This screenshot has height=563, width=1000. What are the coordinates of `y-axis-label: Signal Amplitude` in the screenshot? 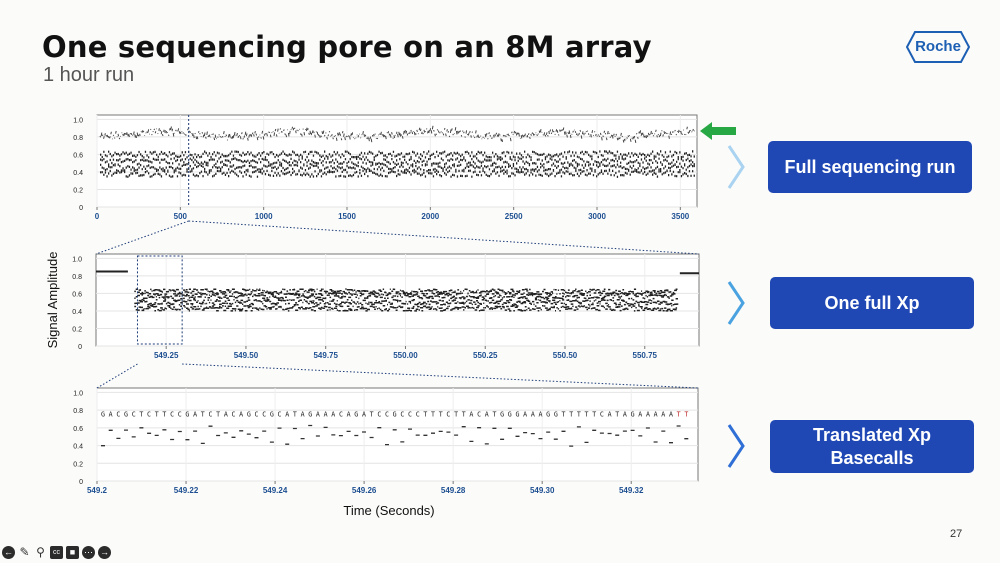 It's located at (52, 300).